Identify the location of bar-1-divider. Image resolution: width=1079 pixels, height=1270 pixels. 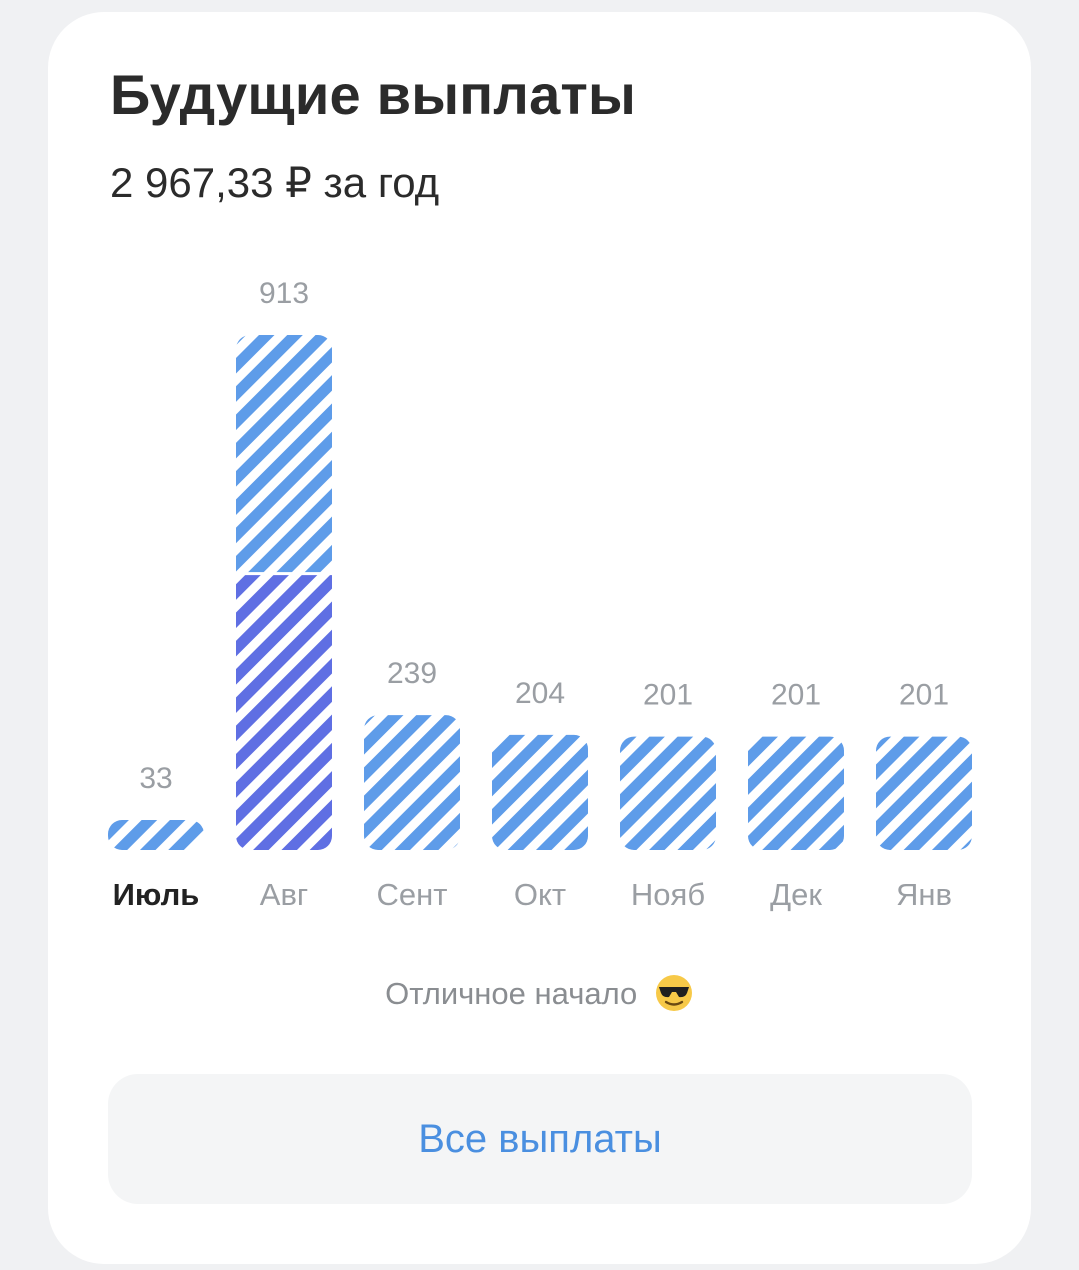
(284, 574).